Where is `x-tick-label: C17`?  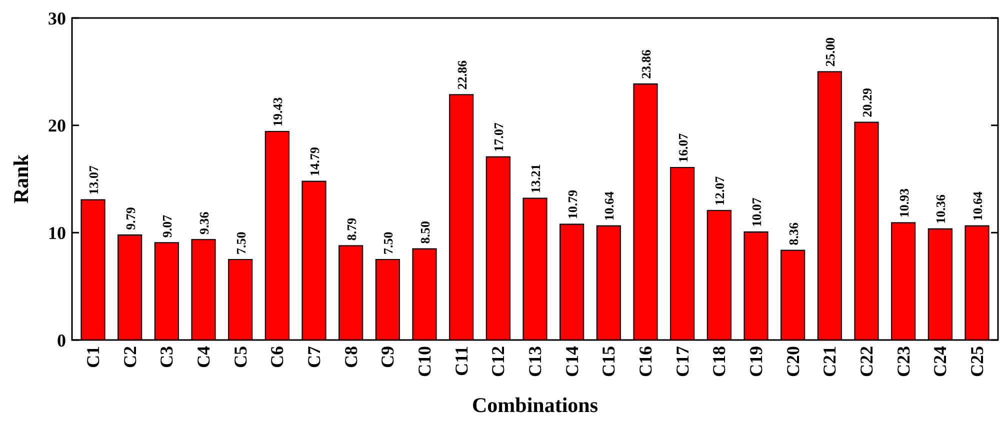
x-tick-label: C17 is located at coordinates (682, 361).